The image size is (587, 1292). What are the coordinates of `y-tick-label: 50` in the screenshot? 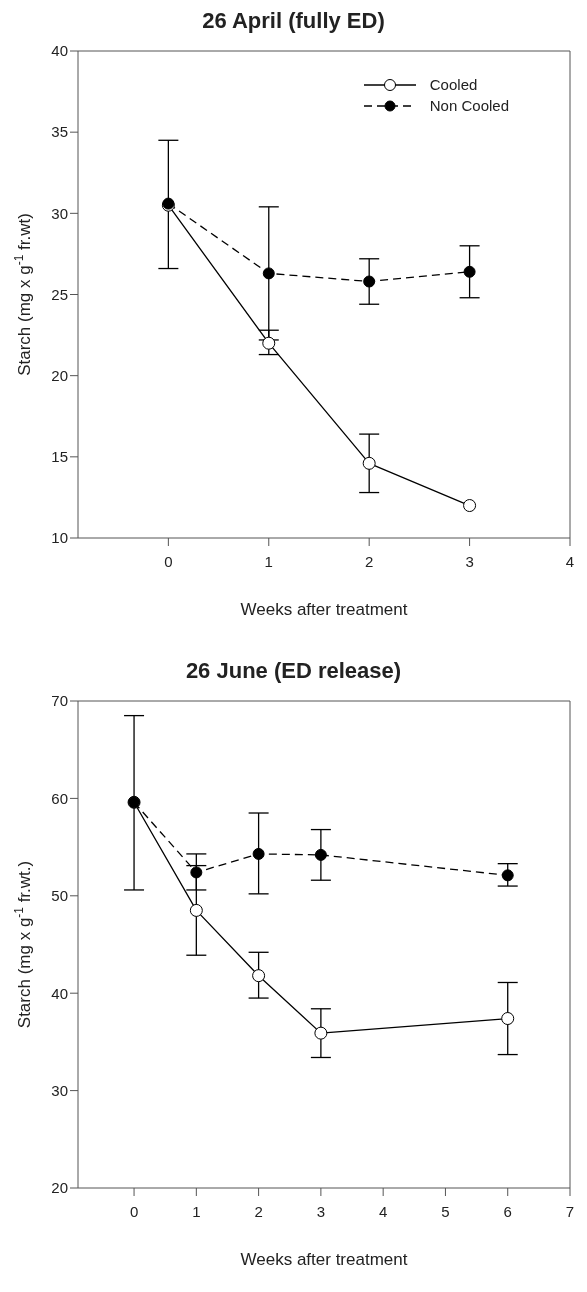 It's located at (59, 896).